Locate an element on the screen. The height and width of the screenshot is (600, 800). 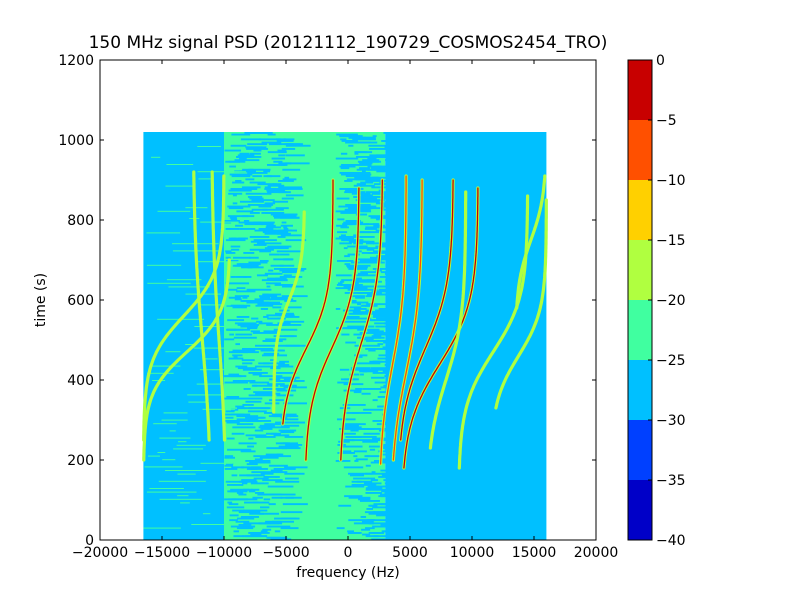
colorbar: −40 −35 −30 −25 −20 −15 −10 −5 0 is located at coordinates (656, 301).